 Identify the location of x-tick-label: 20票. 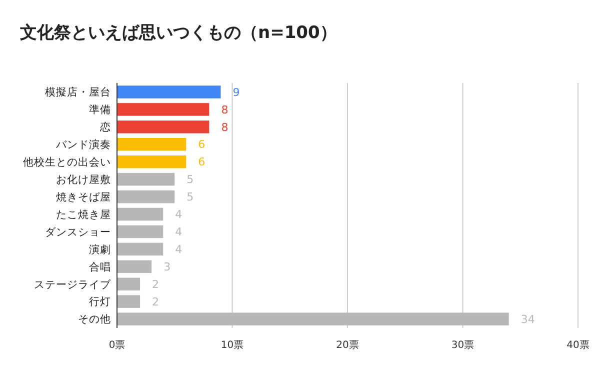
(347, 345).